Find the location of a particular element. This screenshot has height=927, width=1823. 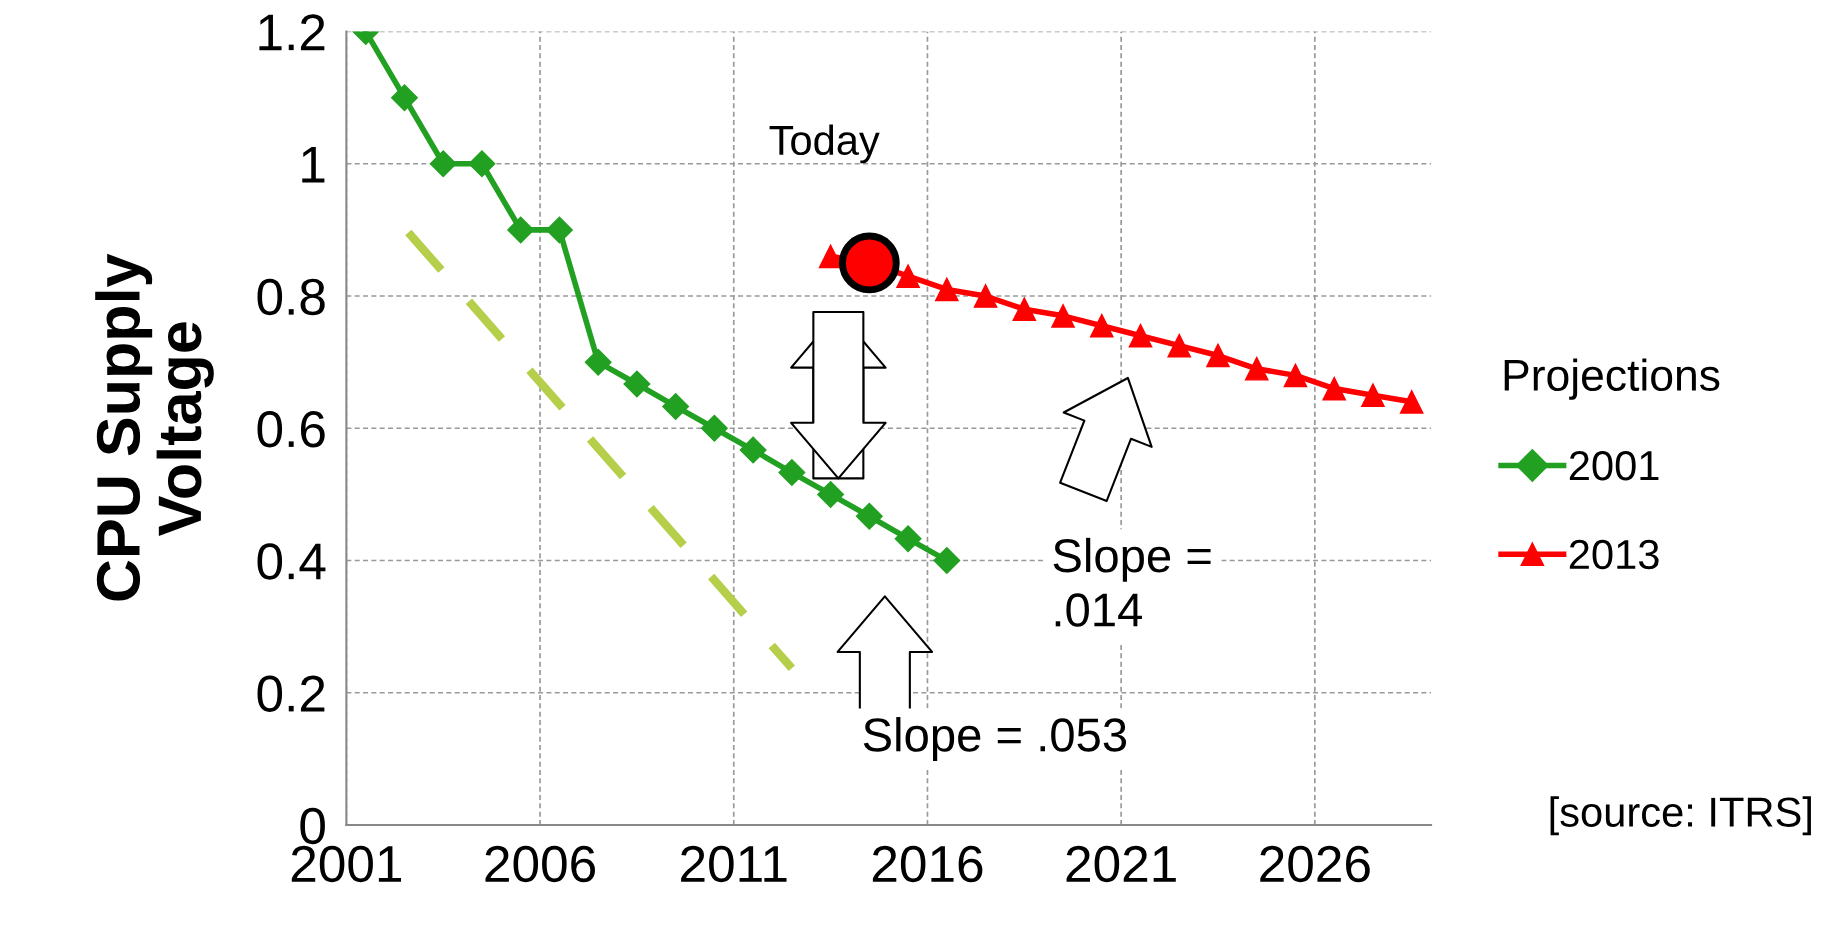

annotation: Today is located at coordinates (824, 144).